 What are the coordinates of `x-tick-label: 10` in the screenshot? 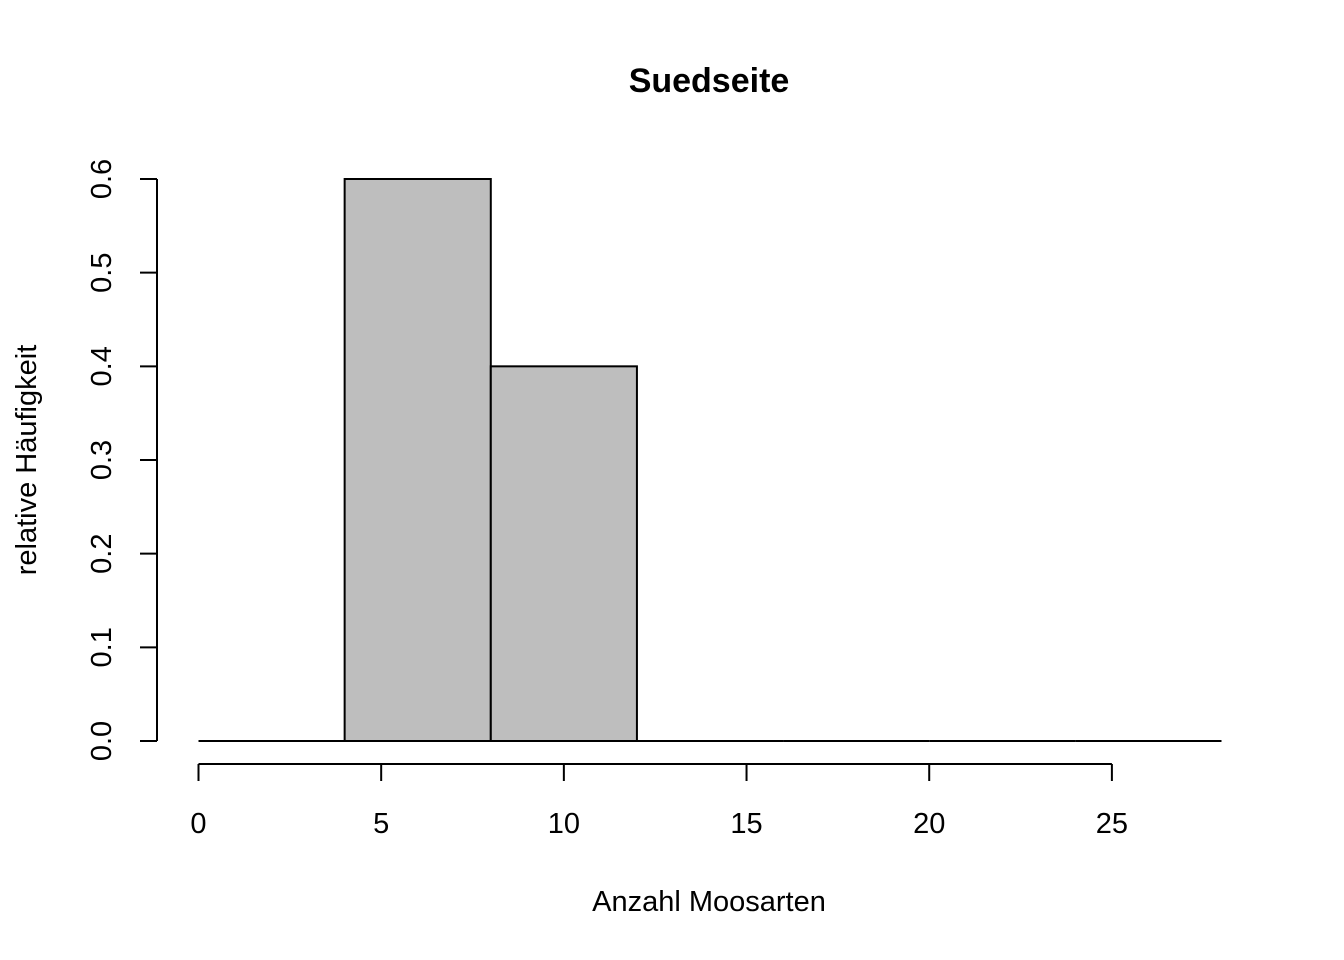 It's located at (564, 824).